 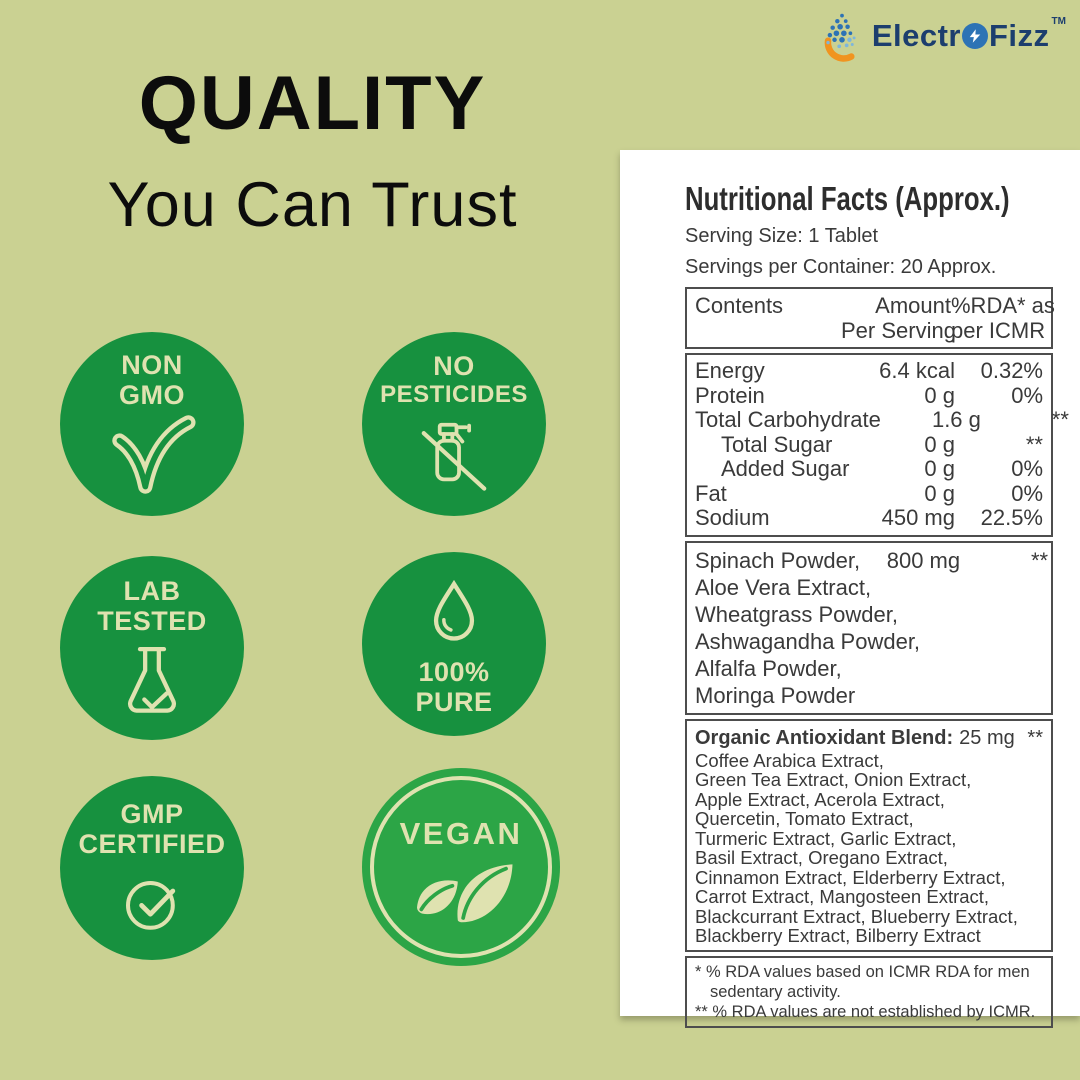 I want to click on col-header-rda: %RDA* as per ICMR, so click(x=1003, y=318).